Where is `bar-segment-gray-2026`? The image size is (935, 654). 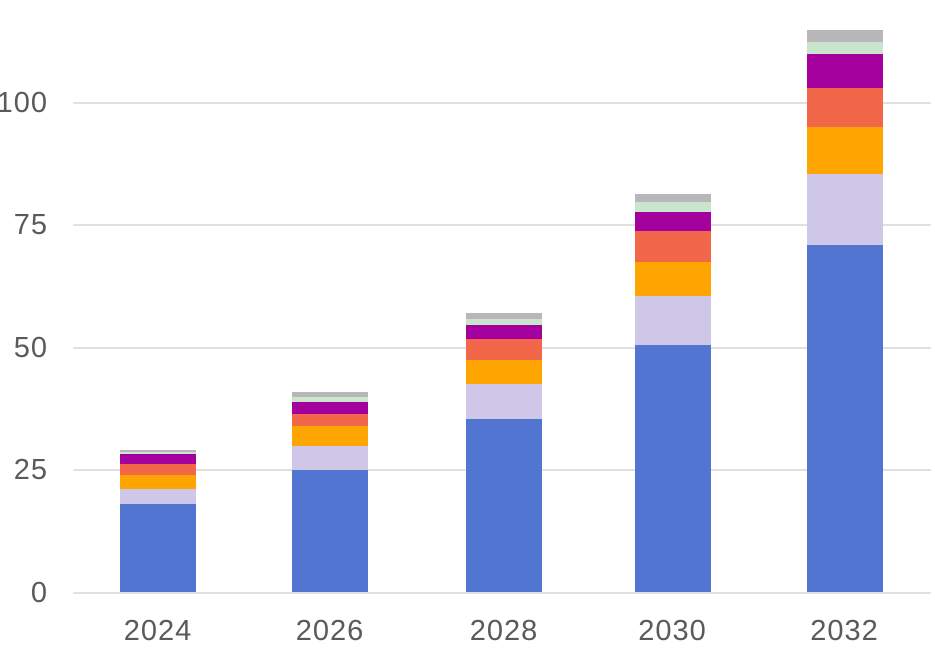 bar-segment-gray-2026 is located at coordinates (330, 394).